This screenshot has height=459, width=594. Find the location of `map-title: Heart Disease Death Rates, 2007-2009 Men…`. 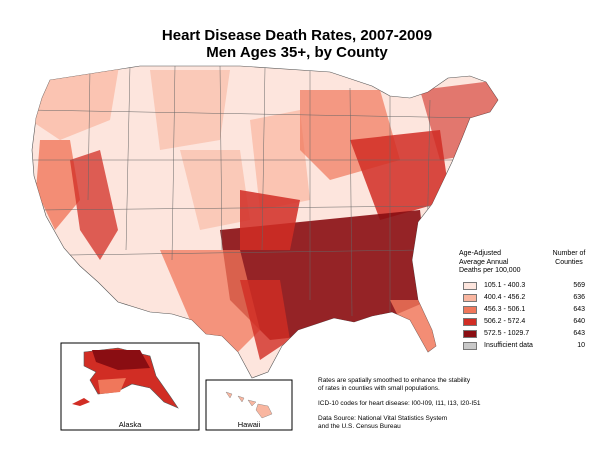

map-title: Heart Disease Death Rates, 2007-2009 Men… is located at coordinates (297, 44).